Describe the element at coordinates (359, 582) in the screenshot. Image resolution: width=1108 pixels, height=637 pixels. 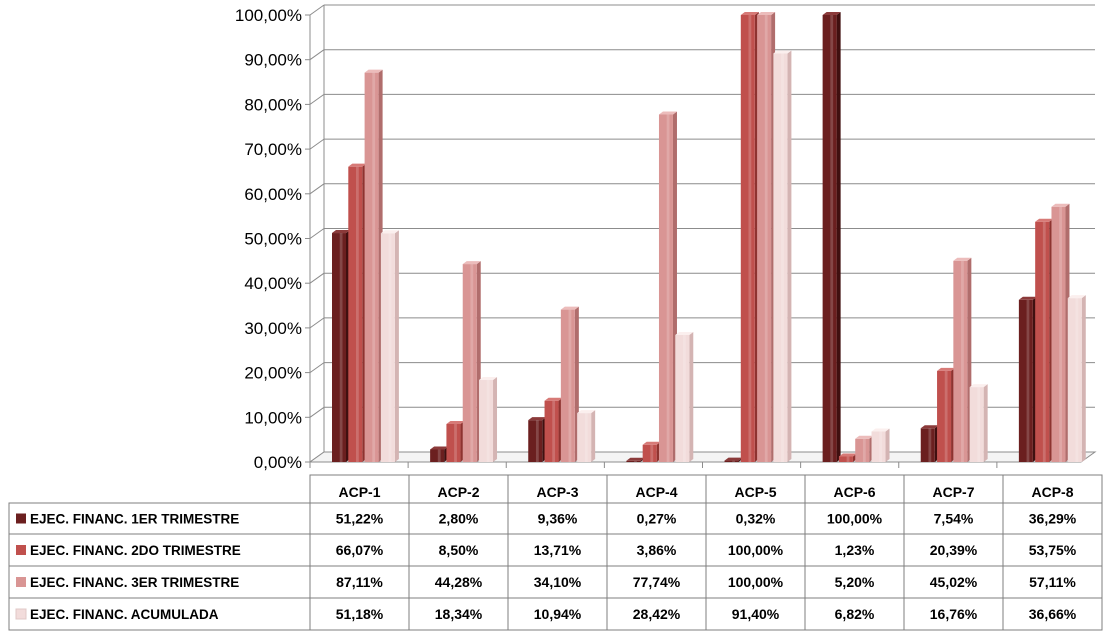
I see `data-label: 87,11%` at that location.